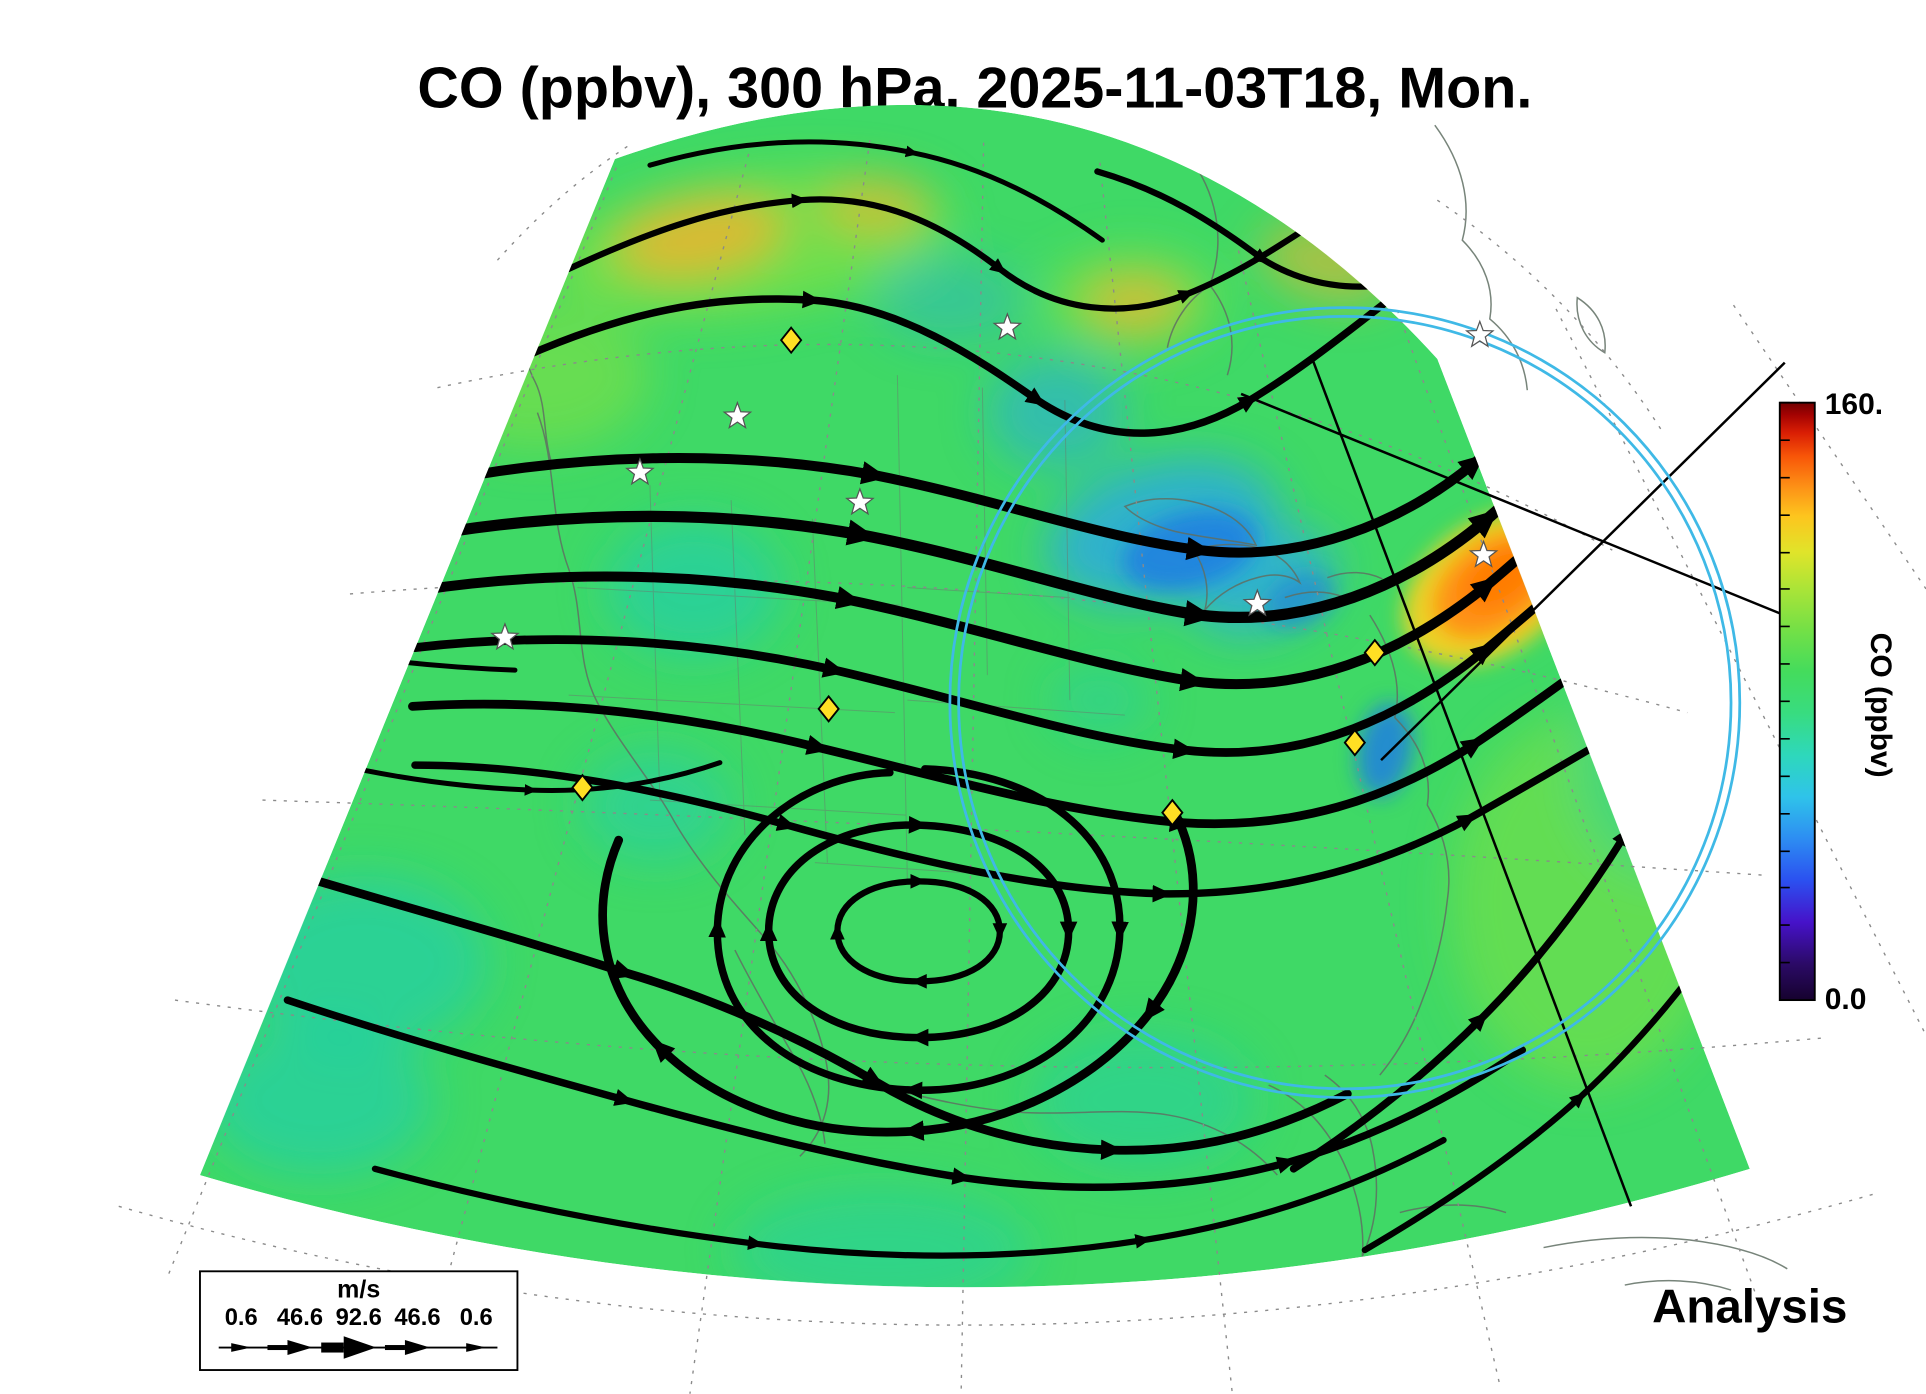 This screenshot has width=1926, height=1394. I want to click on colorbar-max-label: 160., so click(1854, 404).